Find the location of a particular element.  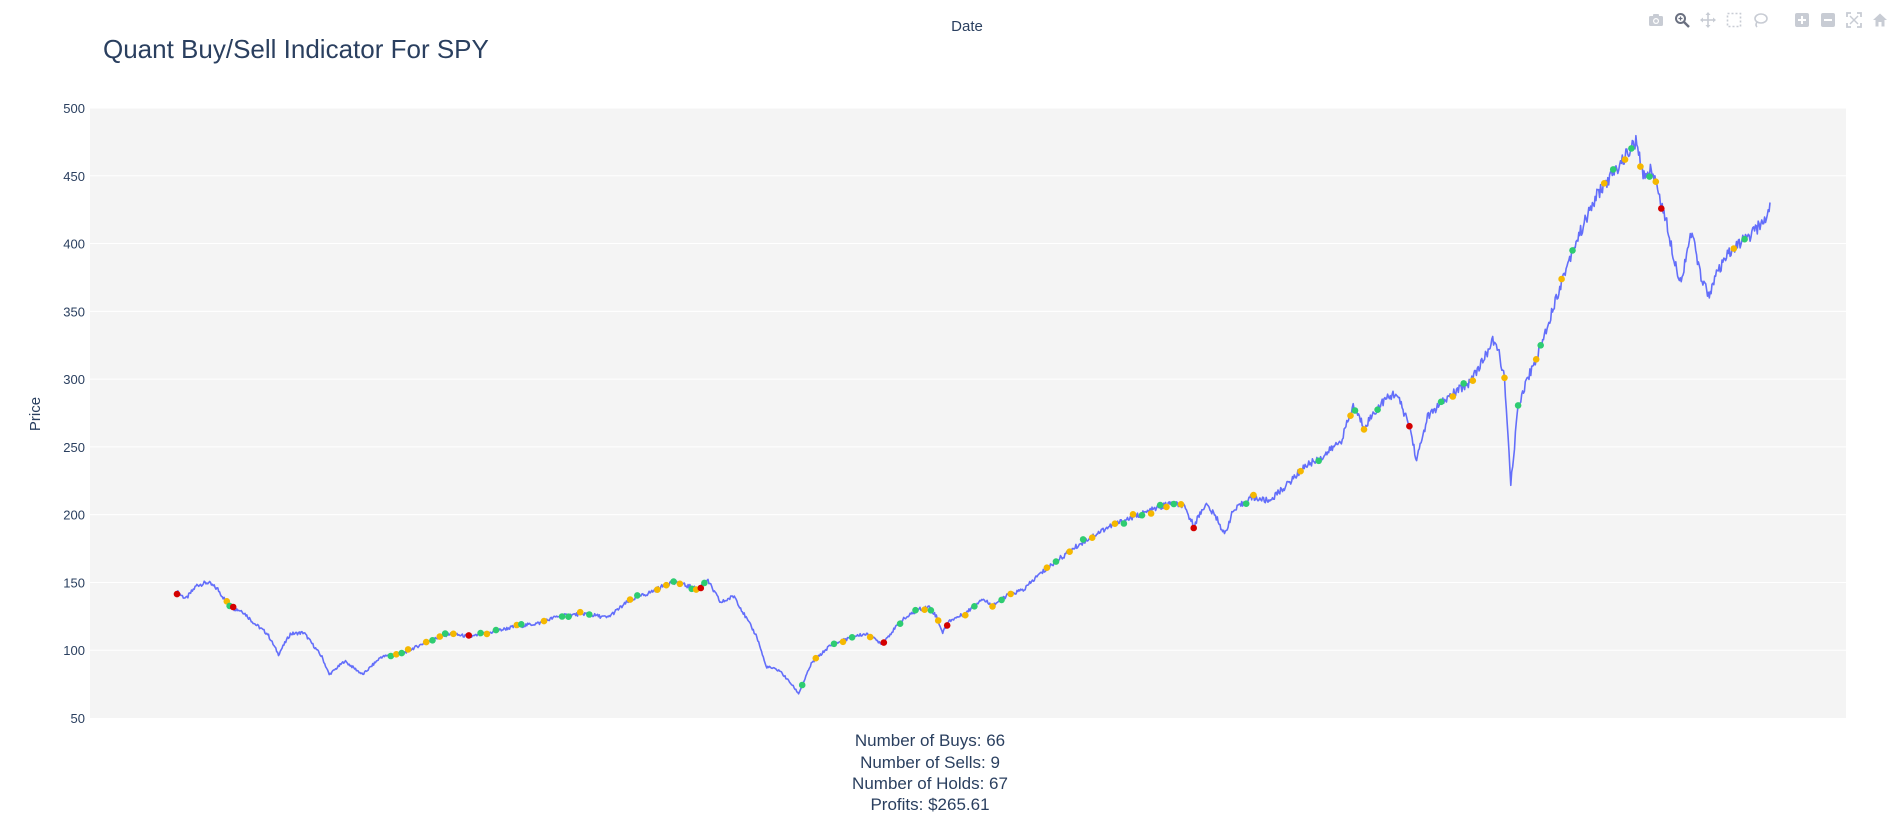

camera-icon is located at coordinates (1656, 20).